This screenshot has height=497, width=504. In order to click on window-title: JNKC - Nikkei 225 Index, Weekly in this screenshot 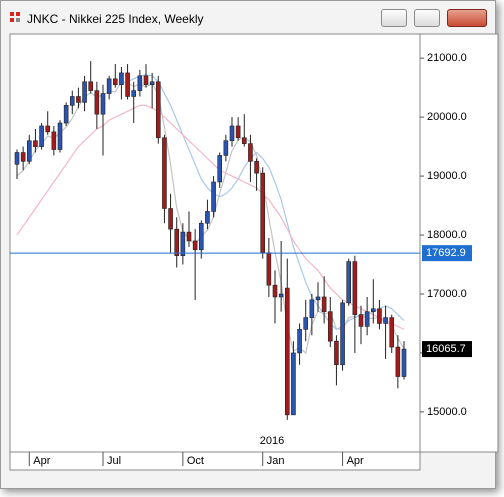, I will do `click(115, 19)`.